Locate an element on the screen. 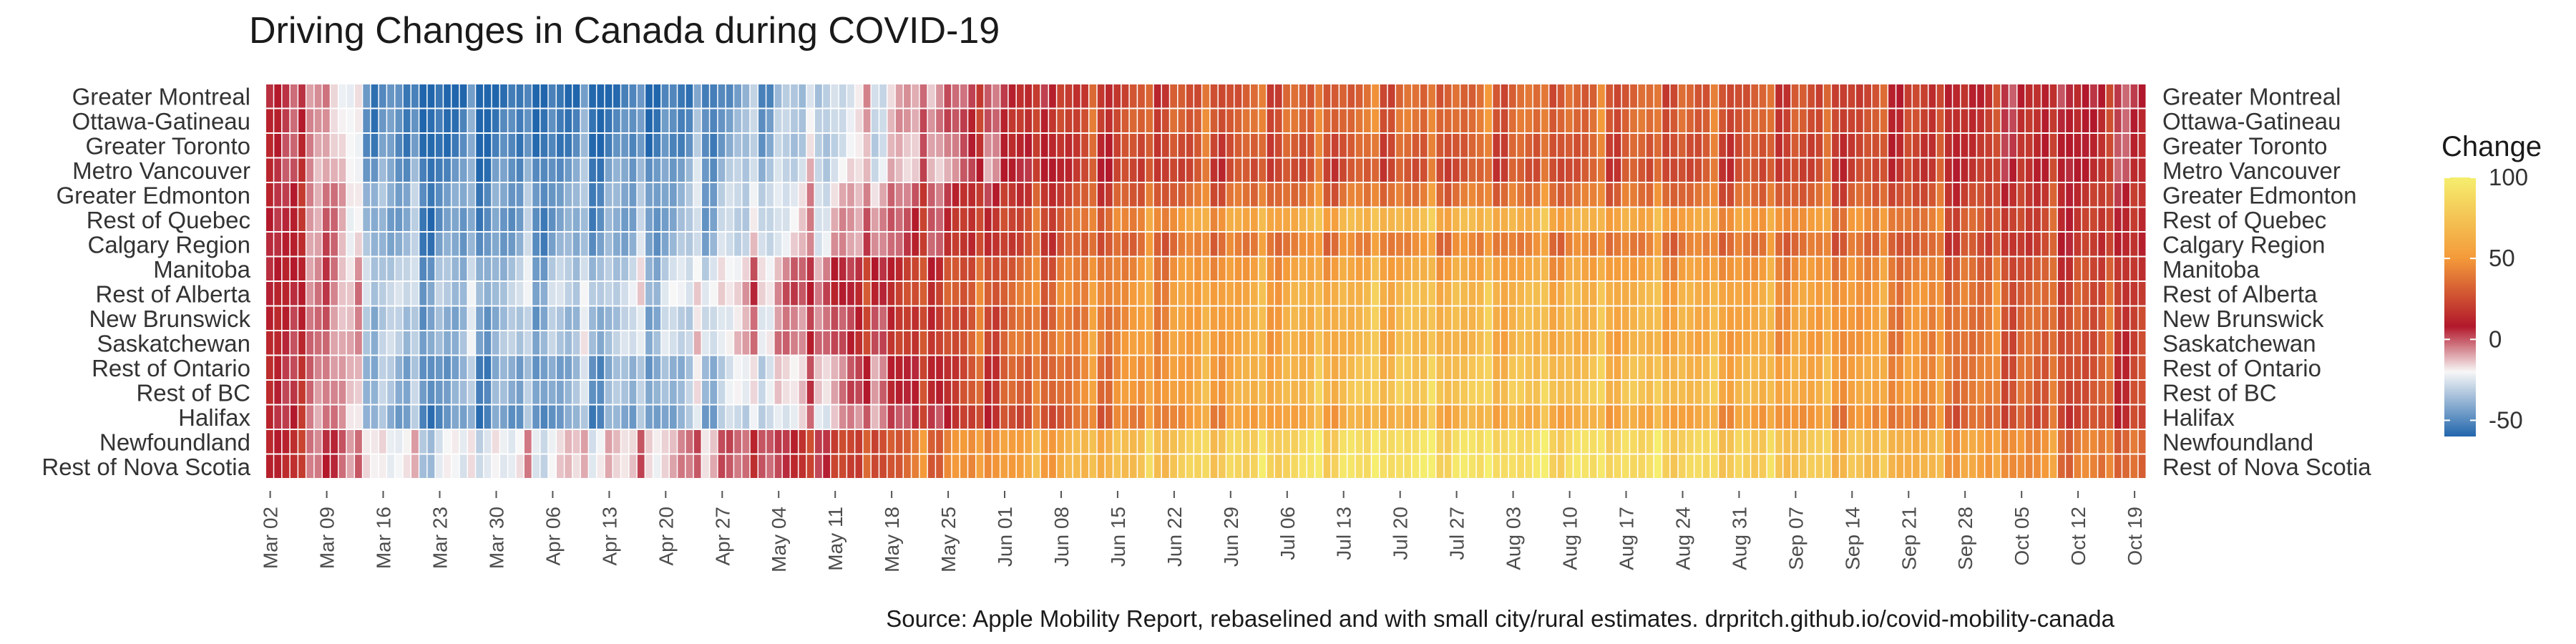 The height and width of the screenshot is (644, 2576). row-label-left: Rest of Alberta is located at coordinates (173, 293).